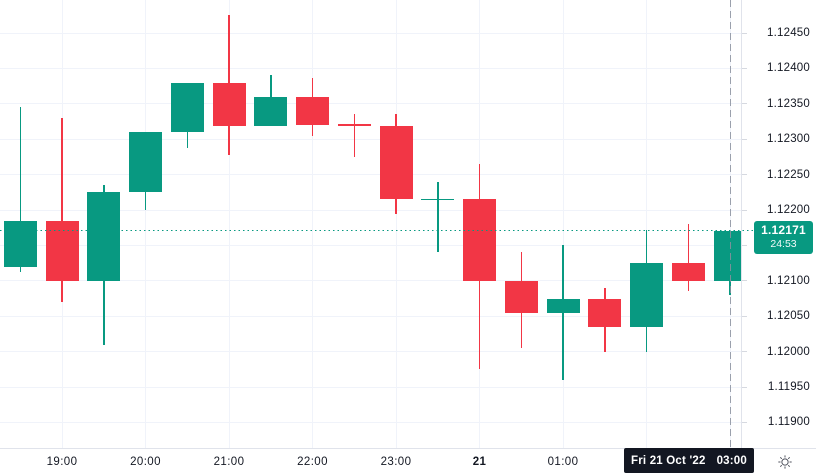  I want to click on price-axis-label: 1.12200, so click(788, 210).